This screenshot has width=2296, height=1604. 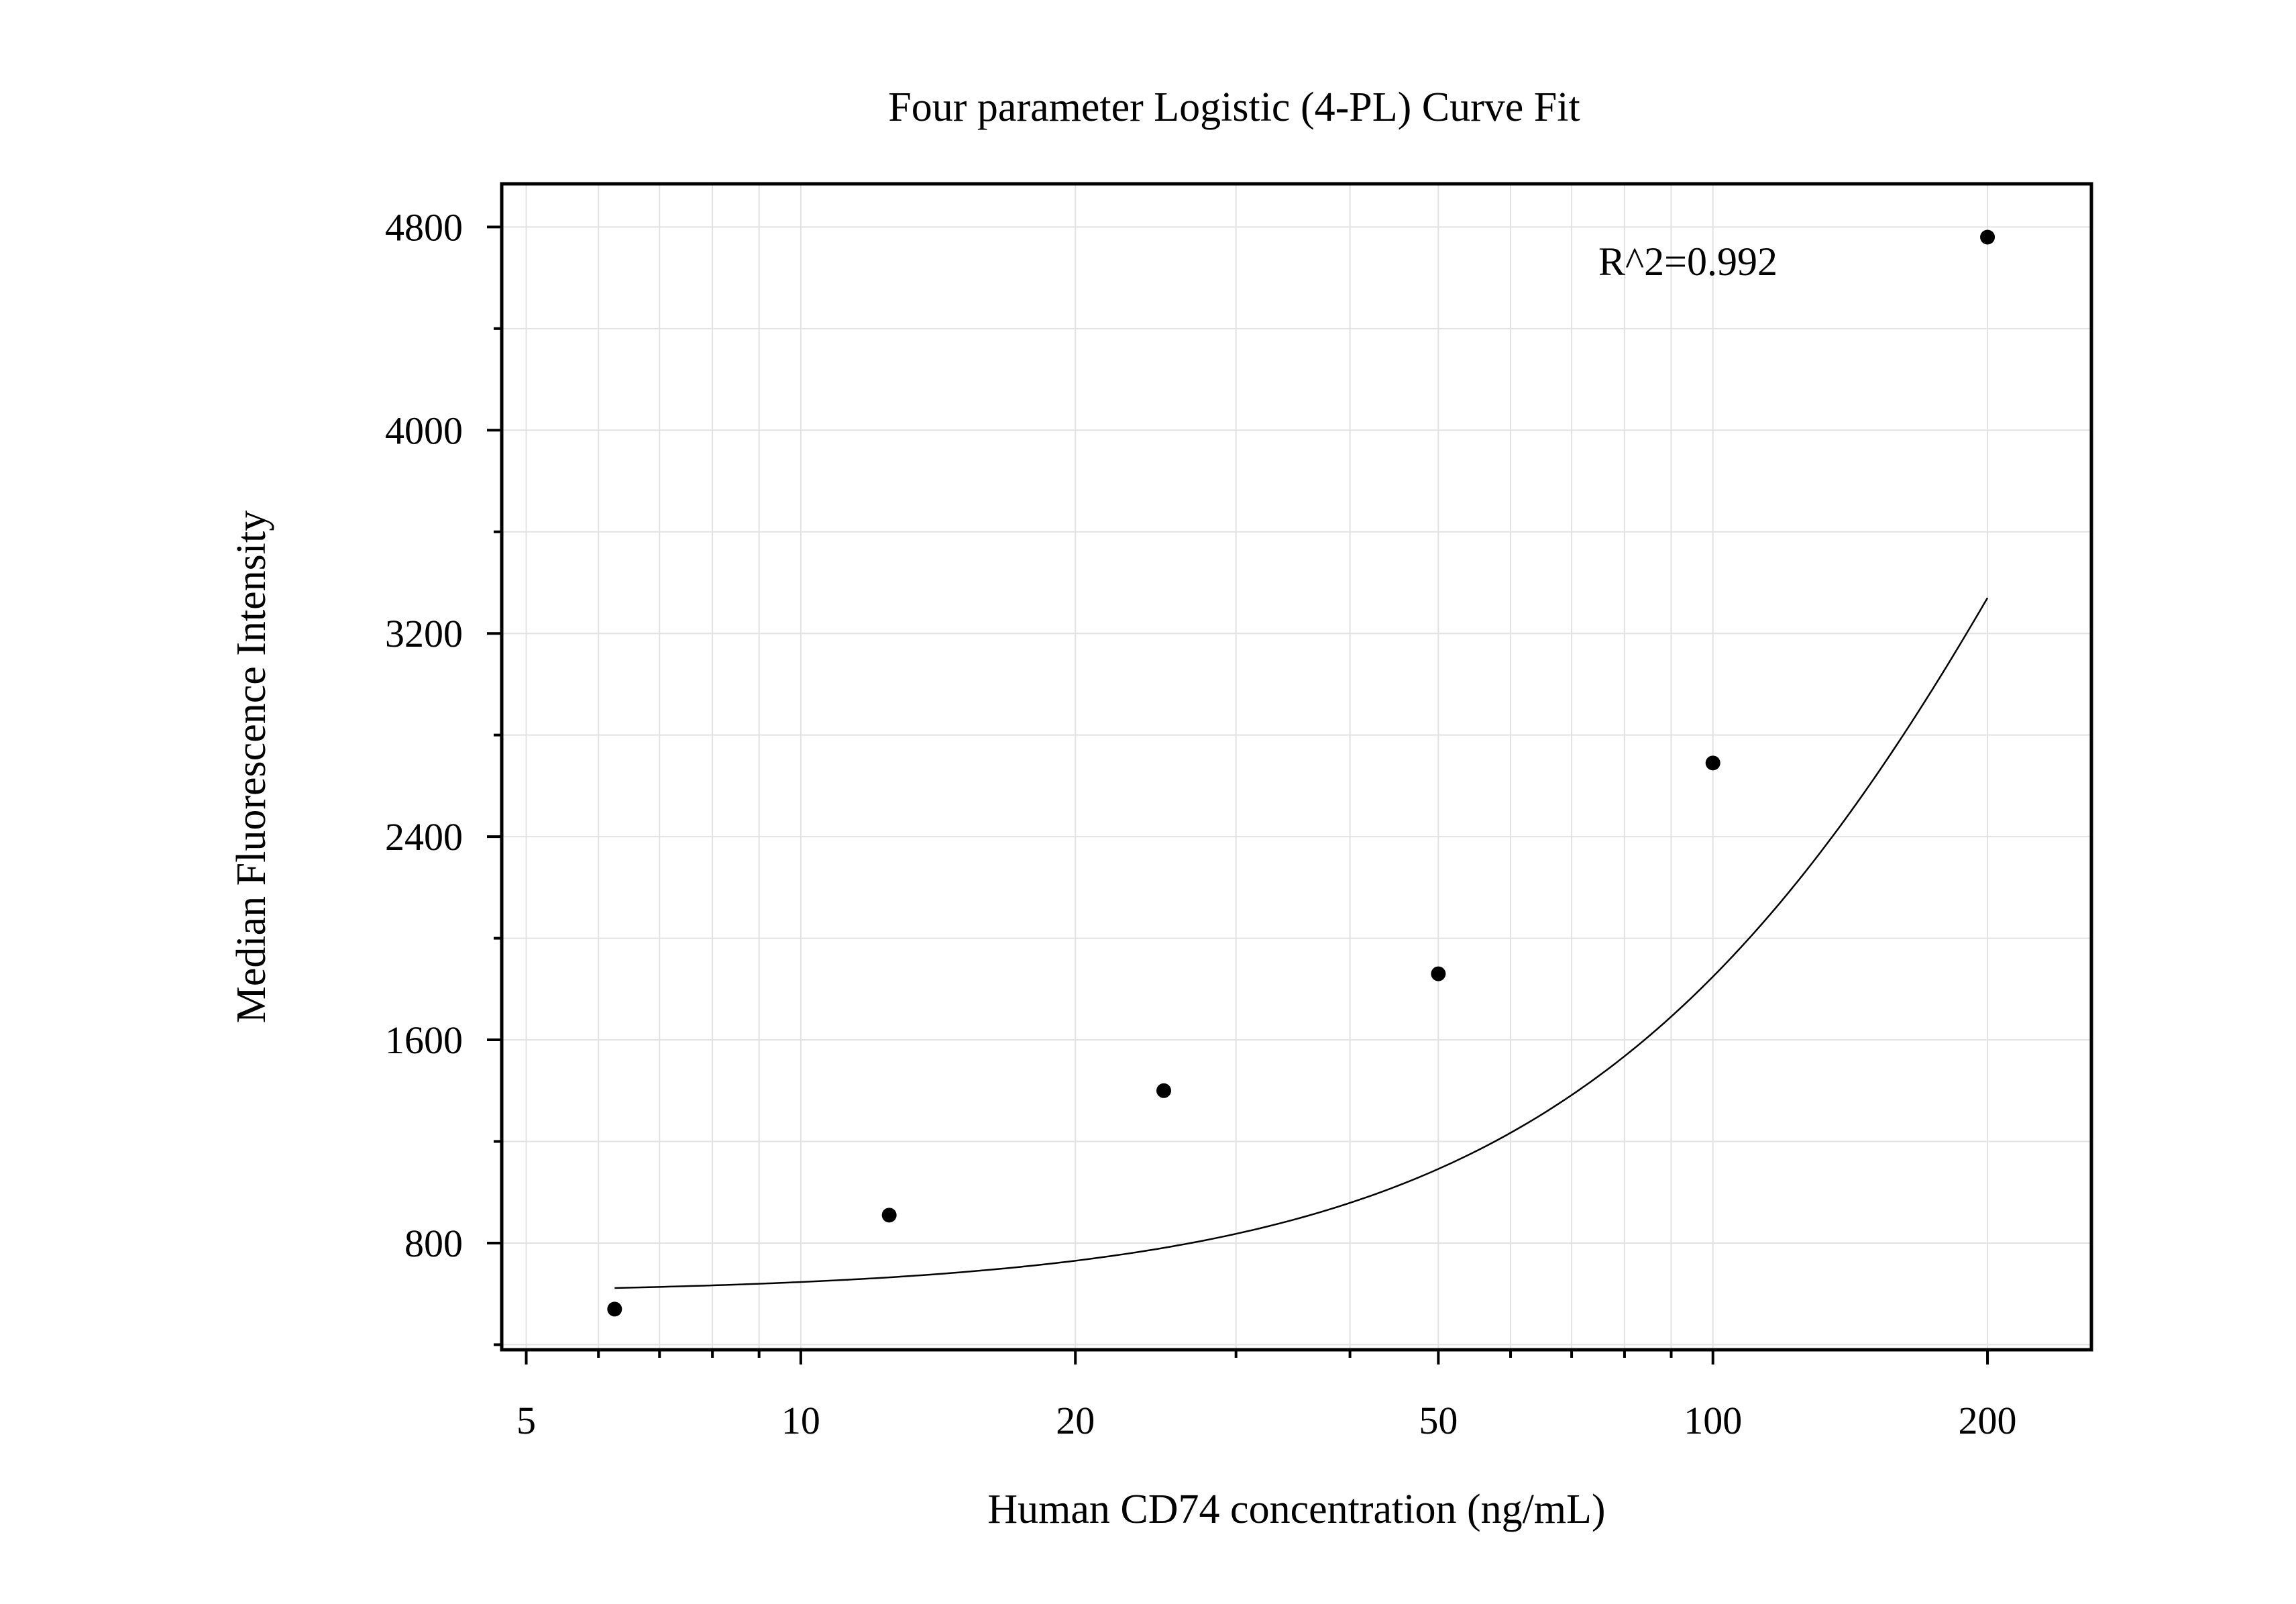 What do you see at coordinates (443, 775) in the screenshot?
I see `y-axis-ticks: 800 1600 2400 3200 4000 4800` at bounding box center [443, 775].